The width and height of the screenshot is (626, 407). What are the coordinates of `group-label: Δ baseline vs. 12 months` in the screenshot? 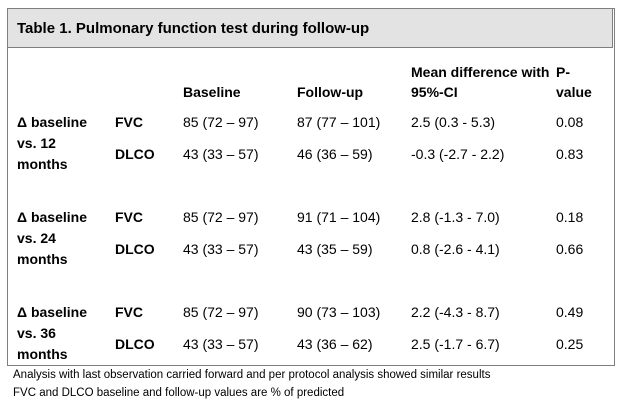 It's located at (52, 143).